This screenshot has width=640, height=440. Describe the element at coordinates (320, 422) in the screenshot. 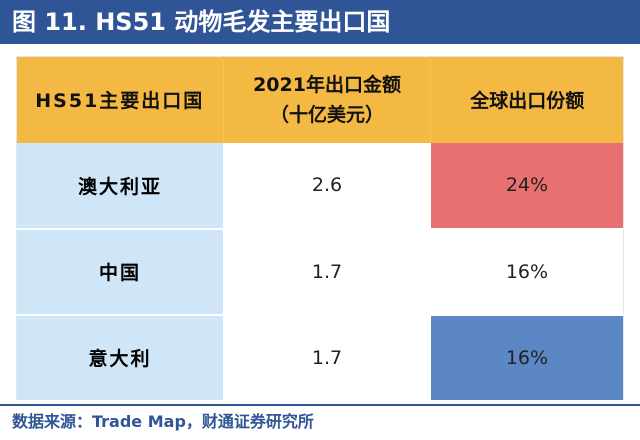

I see `source-note: 数据来源：Trade Map，财通证券研究所` at that location.